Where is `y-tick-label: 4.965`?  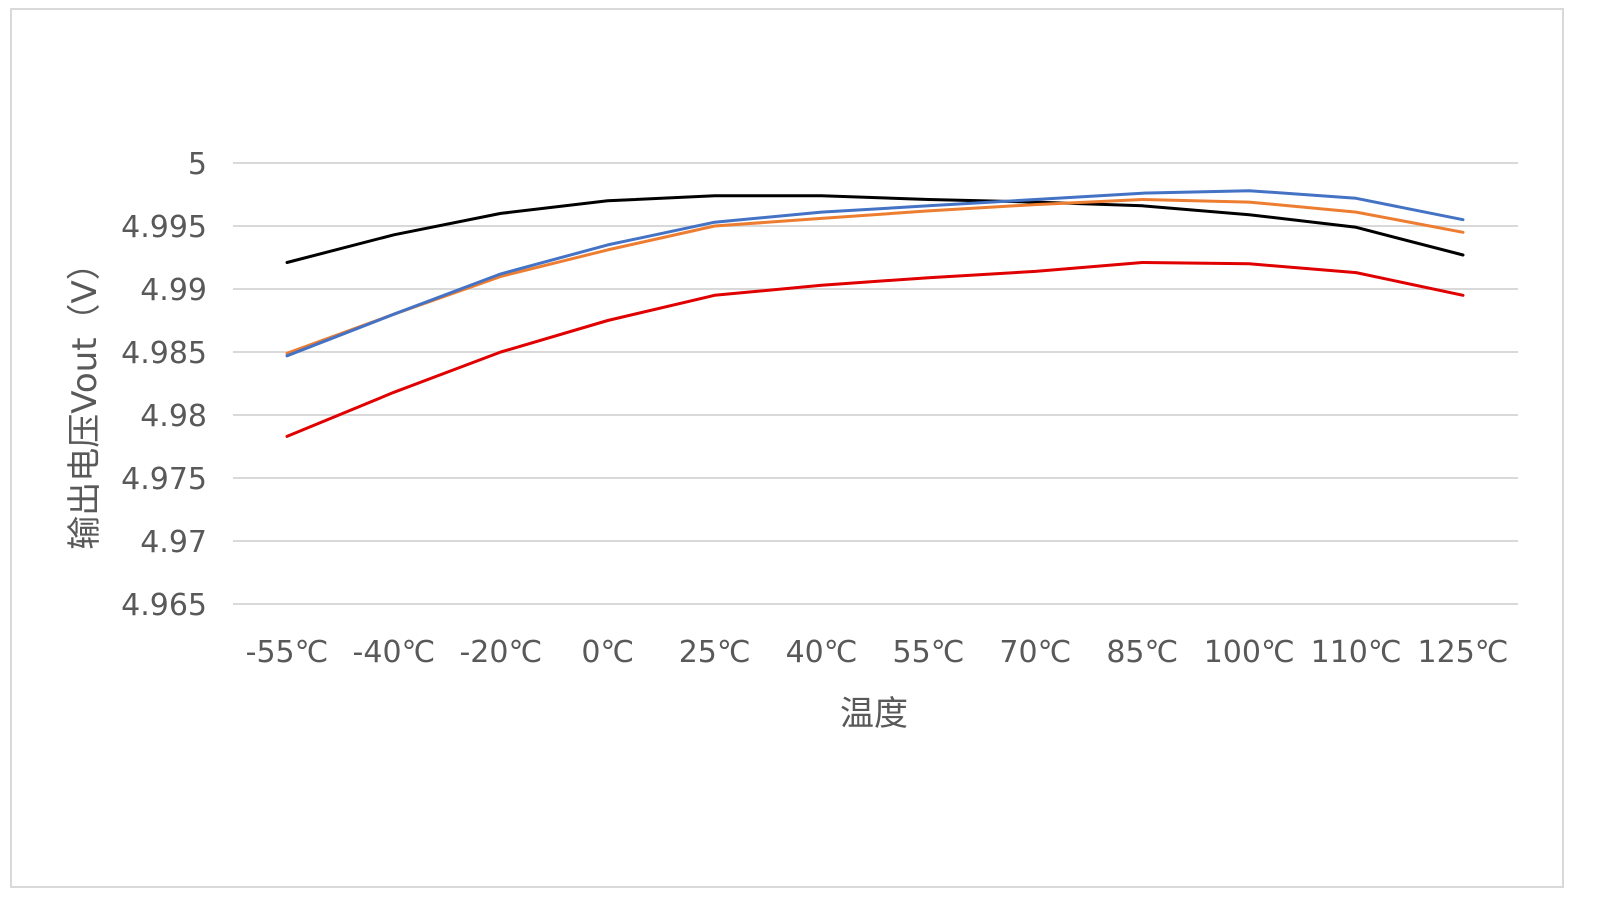 y-tick-label: 4.965 is located at coordinates (164, 605).